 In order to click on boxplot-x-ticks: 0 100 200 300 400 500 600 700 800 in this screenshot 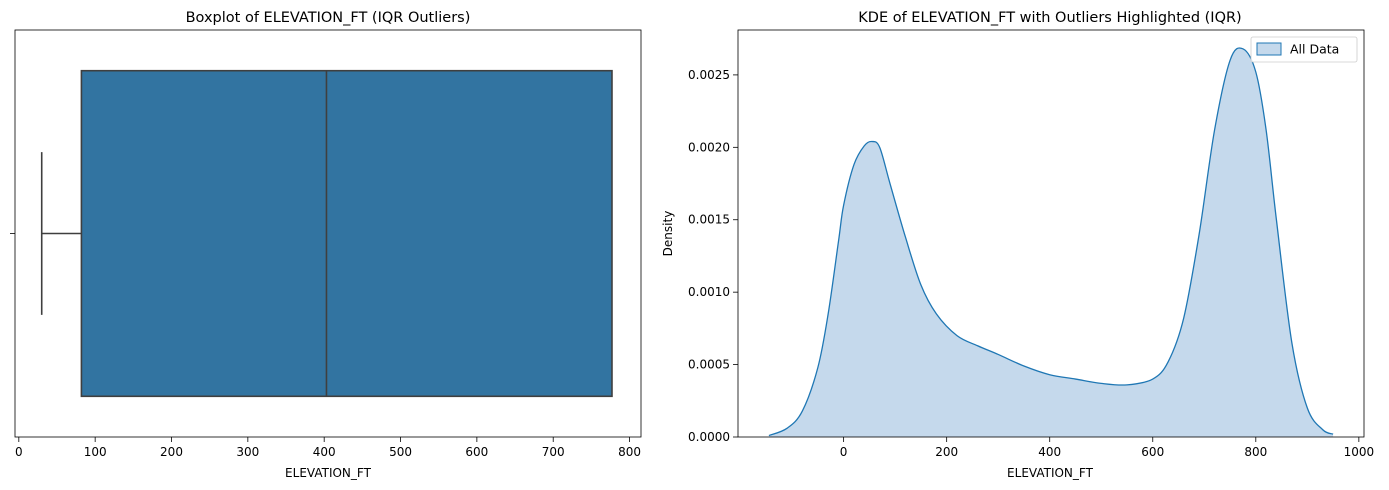, I will do `click(328, 448)`.